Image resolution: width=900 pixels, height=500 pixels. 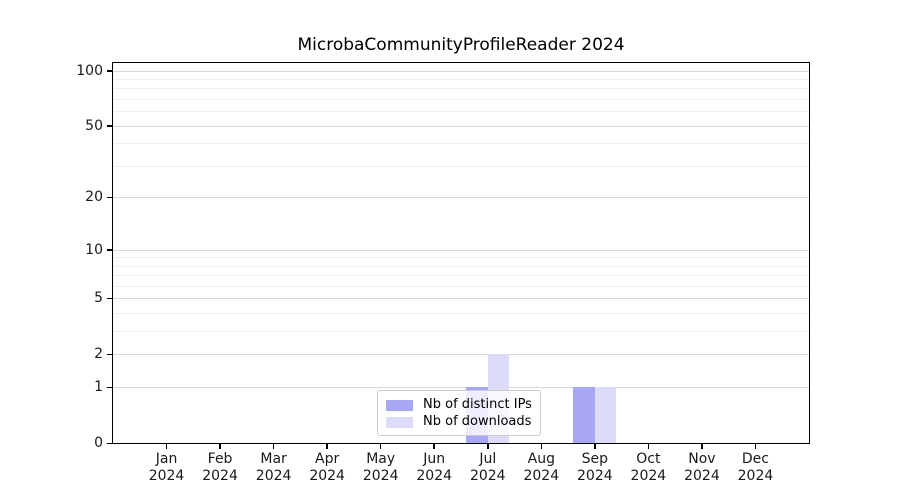 What do you see at coordinates (94, 197) in the screenshot?
I see `y-tick-label: 20` at bounding box center [94, 197].